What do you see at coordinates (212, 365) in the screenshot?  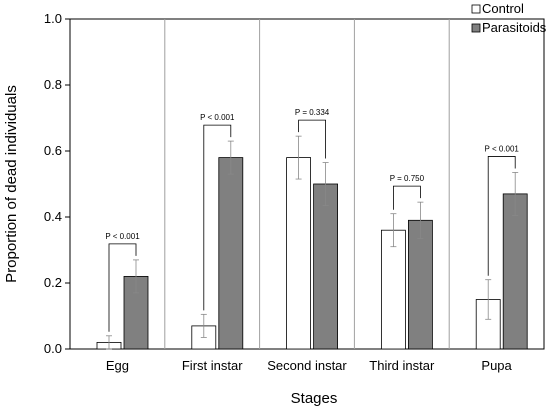 I see `x-tick-label: First instar` at bounding box center [212, 365].